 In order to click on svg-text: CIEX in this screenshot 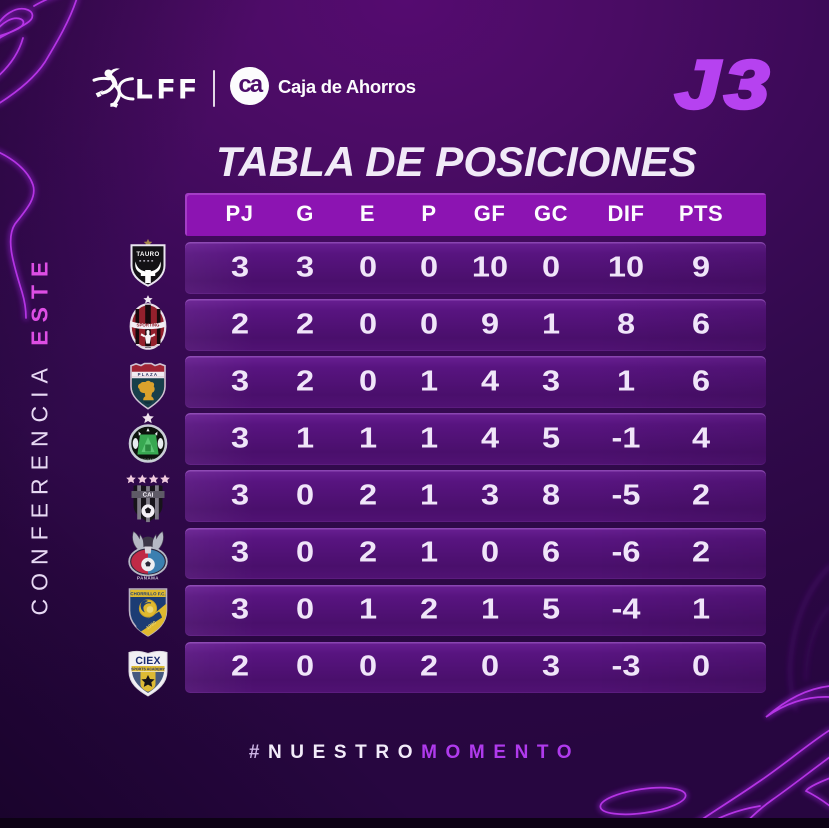, I will do `click(147, 660)`.